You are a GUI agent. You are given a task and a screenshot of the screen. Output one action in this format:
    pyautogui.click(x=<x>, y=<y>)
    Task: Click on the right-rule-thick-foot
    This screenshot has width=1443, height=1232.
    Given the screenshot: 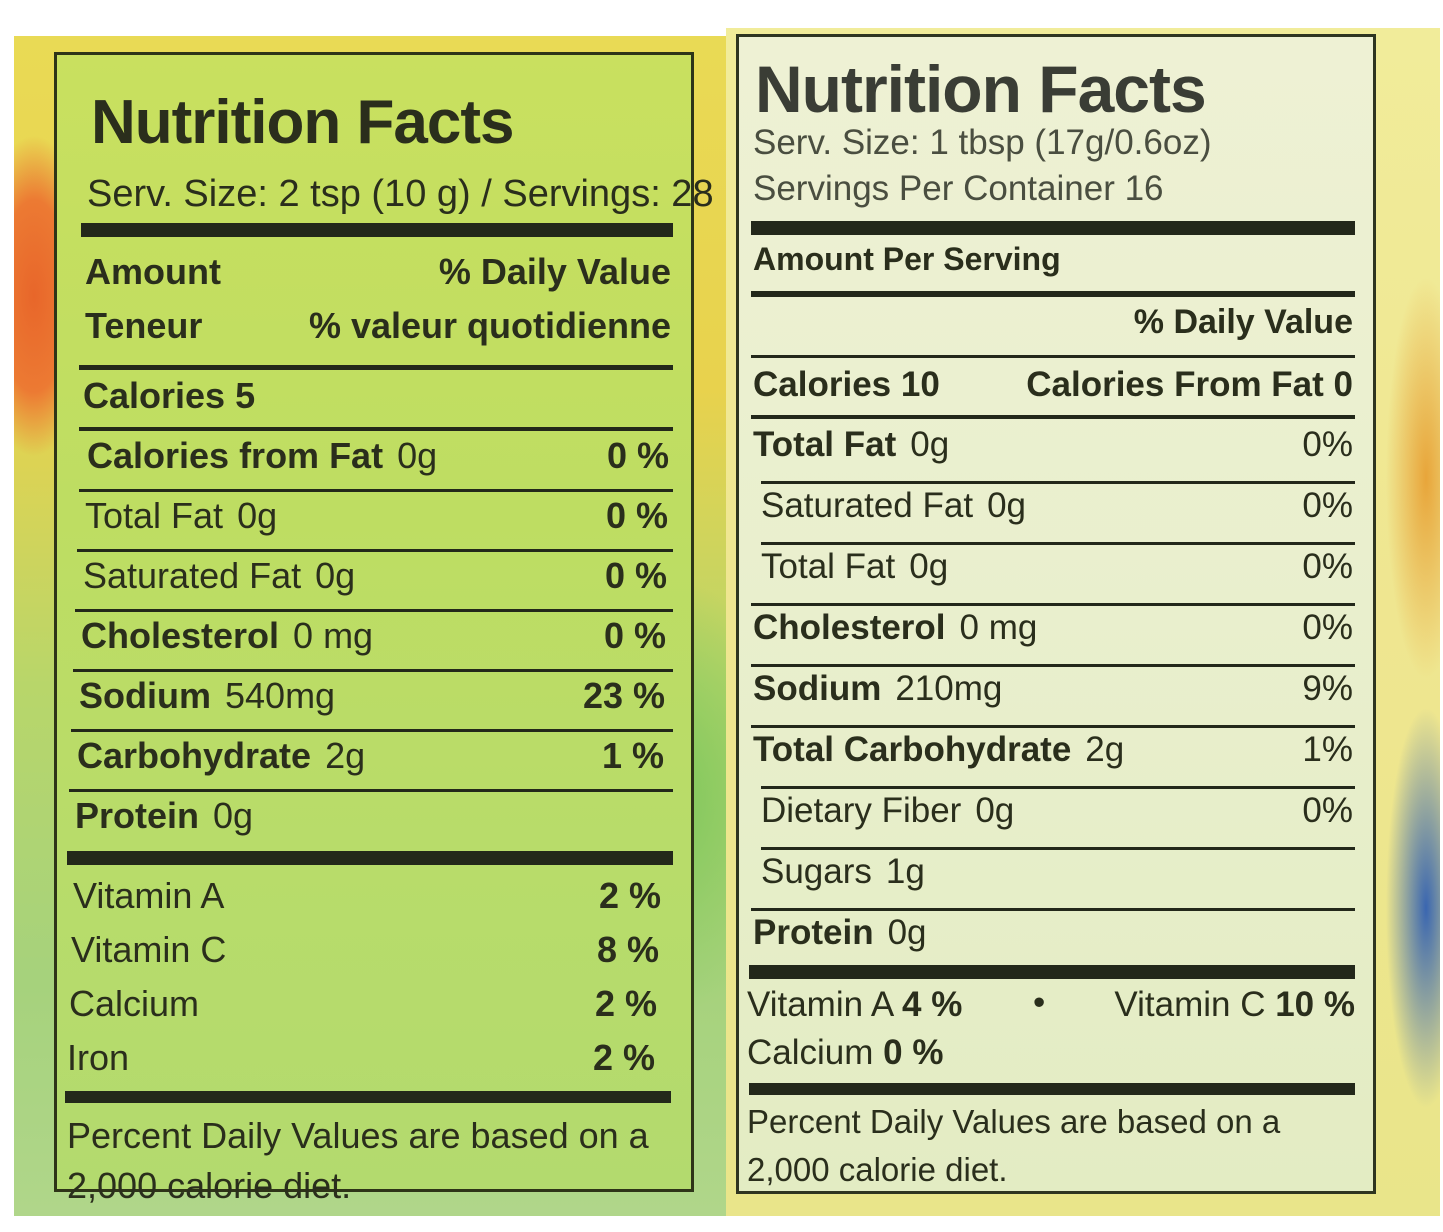 What is the action you would take?
    pyautogui.click(x=1052, y=1089)
    